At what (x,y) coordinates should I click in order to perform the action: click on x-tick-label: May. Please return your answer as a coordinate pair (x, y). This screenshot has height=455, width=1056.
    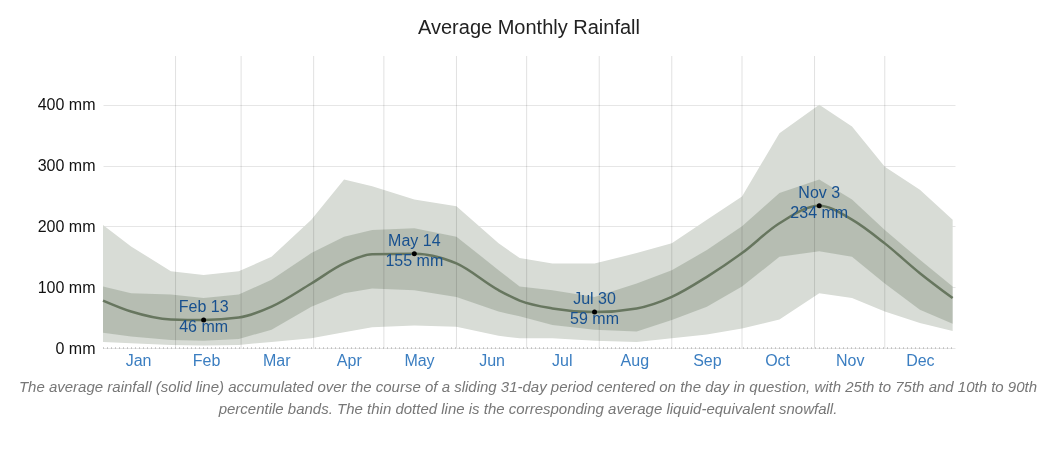
    Looking at the image, I should click on (419, 360).